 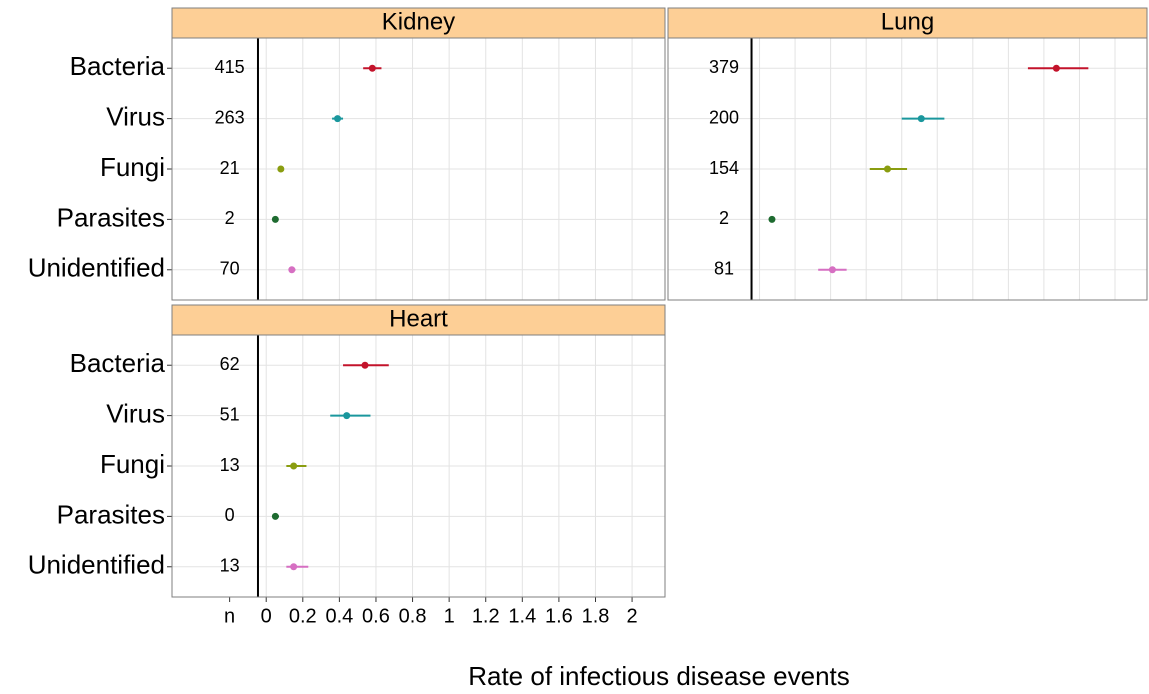 What do you see at coordinates (632, 616) in the screenshot?
I see `x-tick-label: 2` at bounding box center [632, 616].